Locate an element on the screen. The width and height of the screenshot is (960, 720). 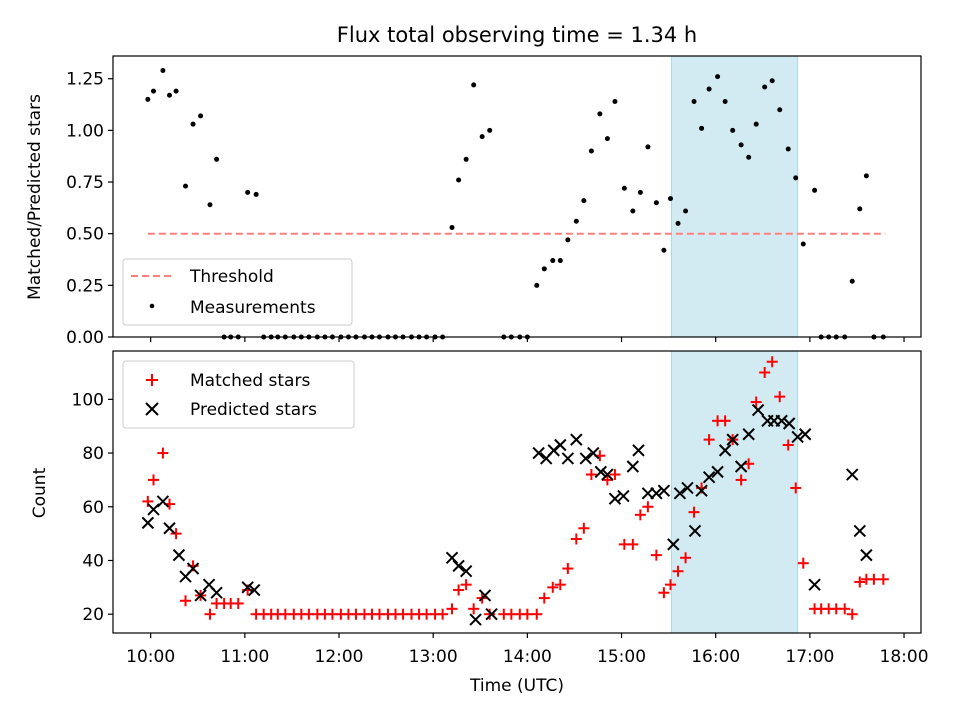
x-tick-label: 14:00 is located at coordinates (527, 657).